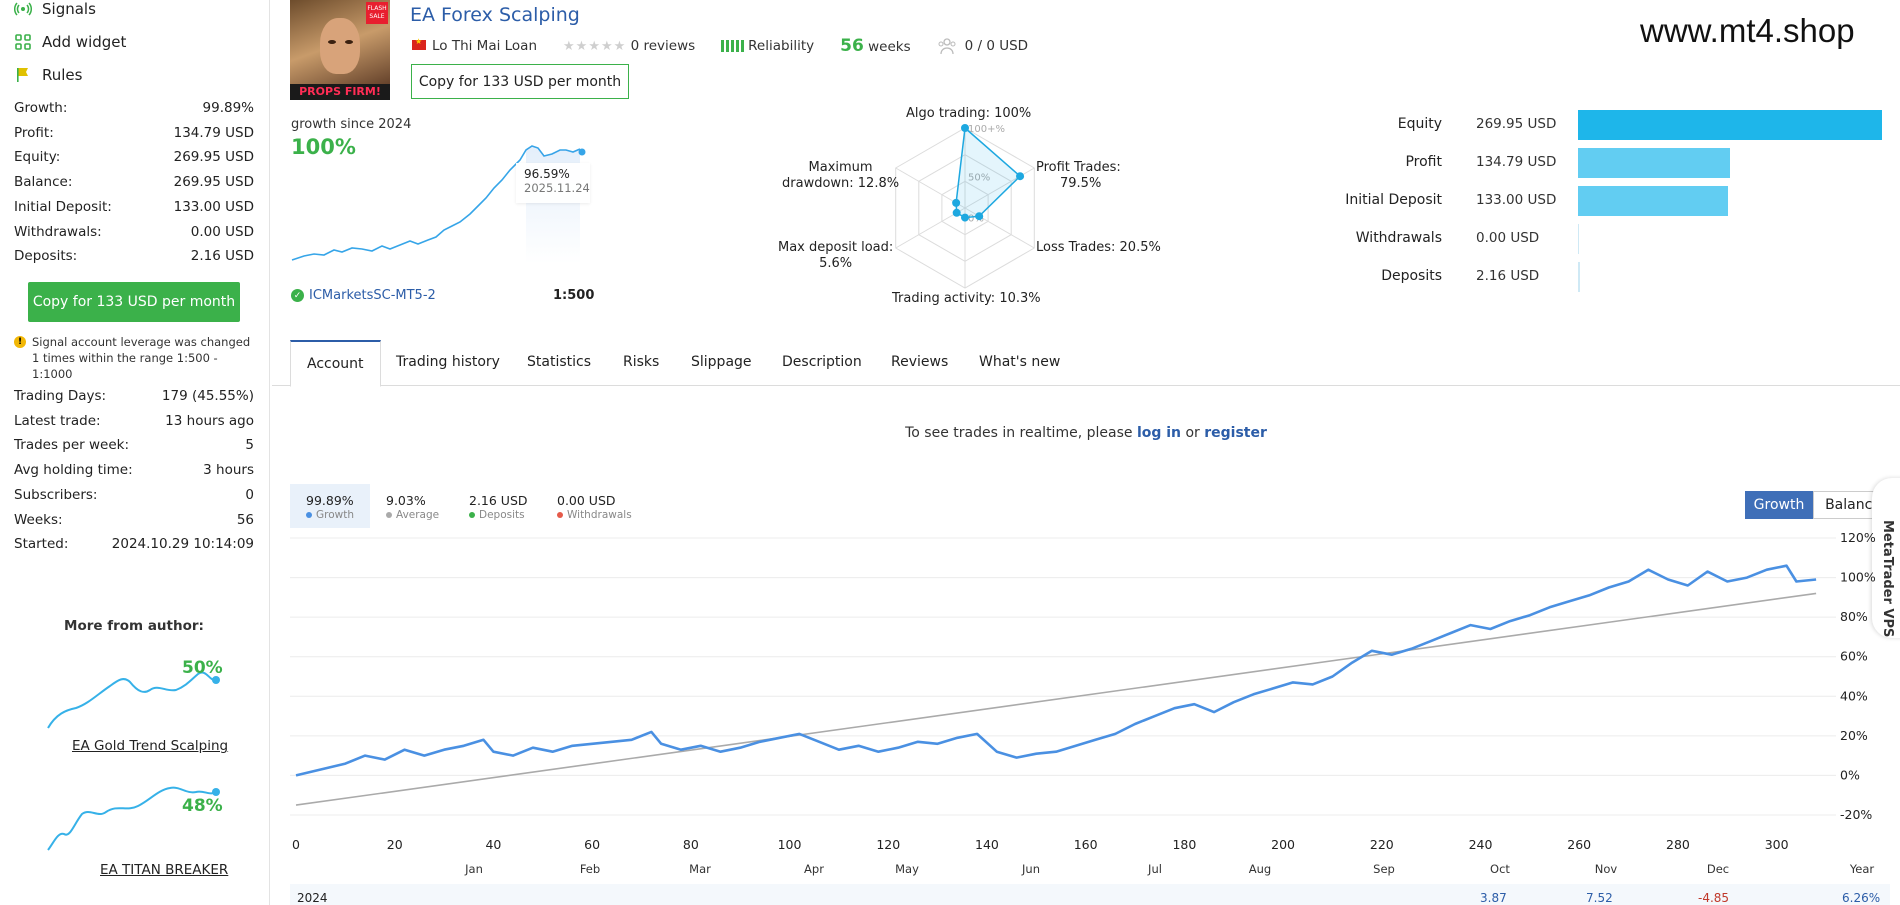 The image size is (1900, 905). What do you see at coordinates (164, 870) in the screenshot?
I see `author-signal-link: EA TITAN BREAKER` at bounding box center [164, 870].